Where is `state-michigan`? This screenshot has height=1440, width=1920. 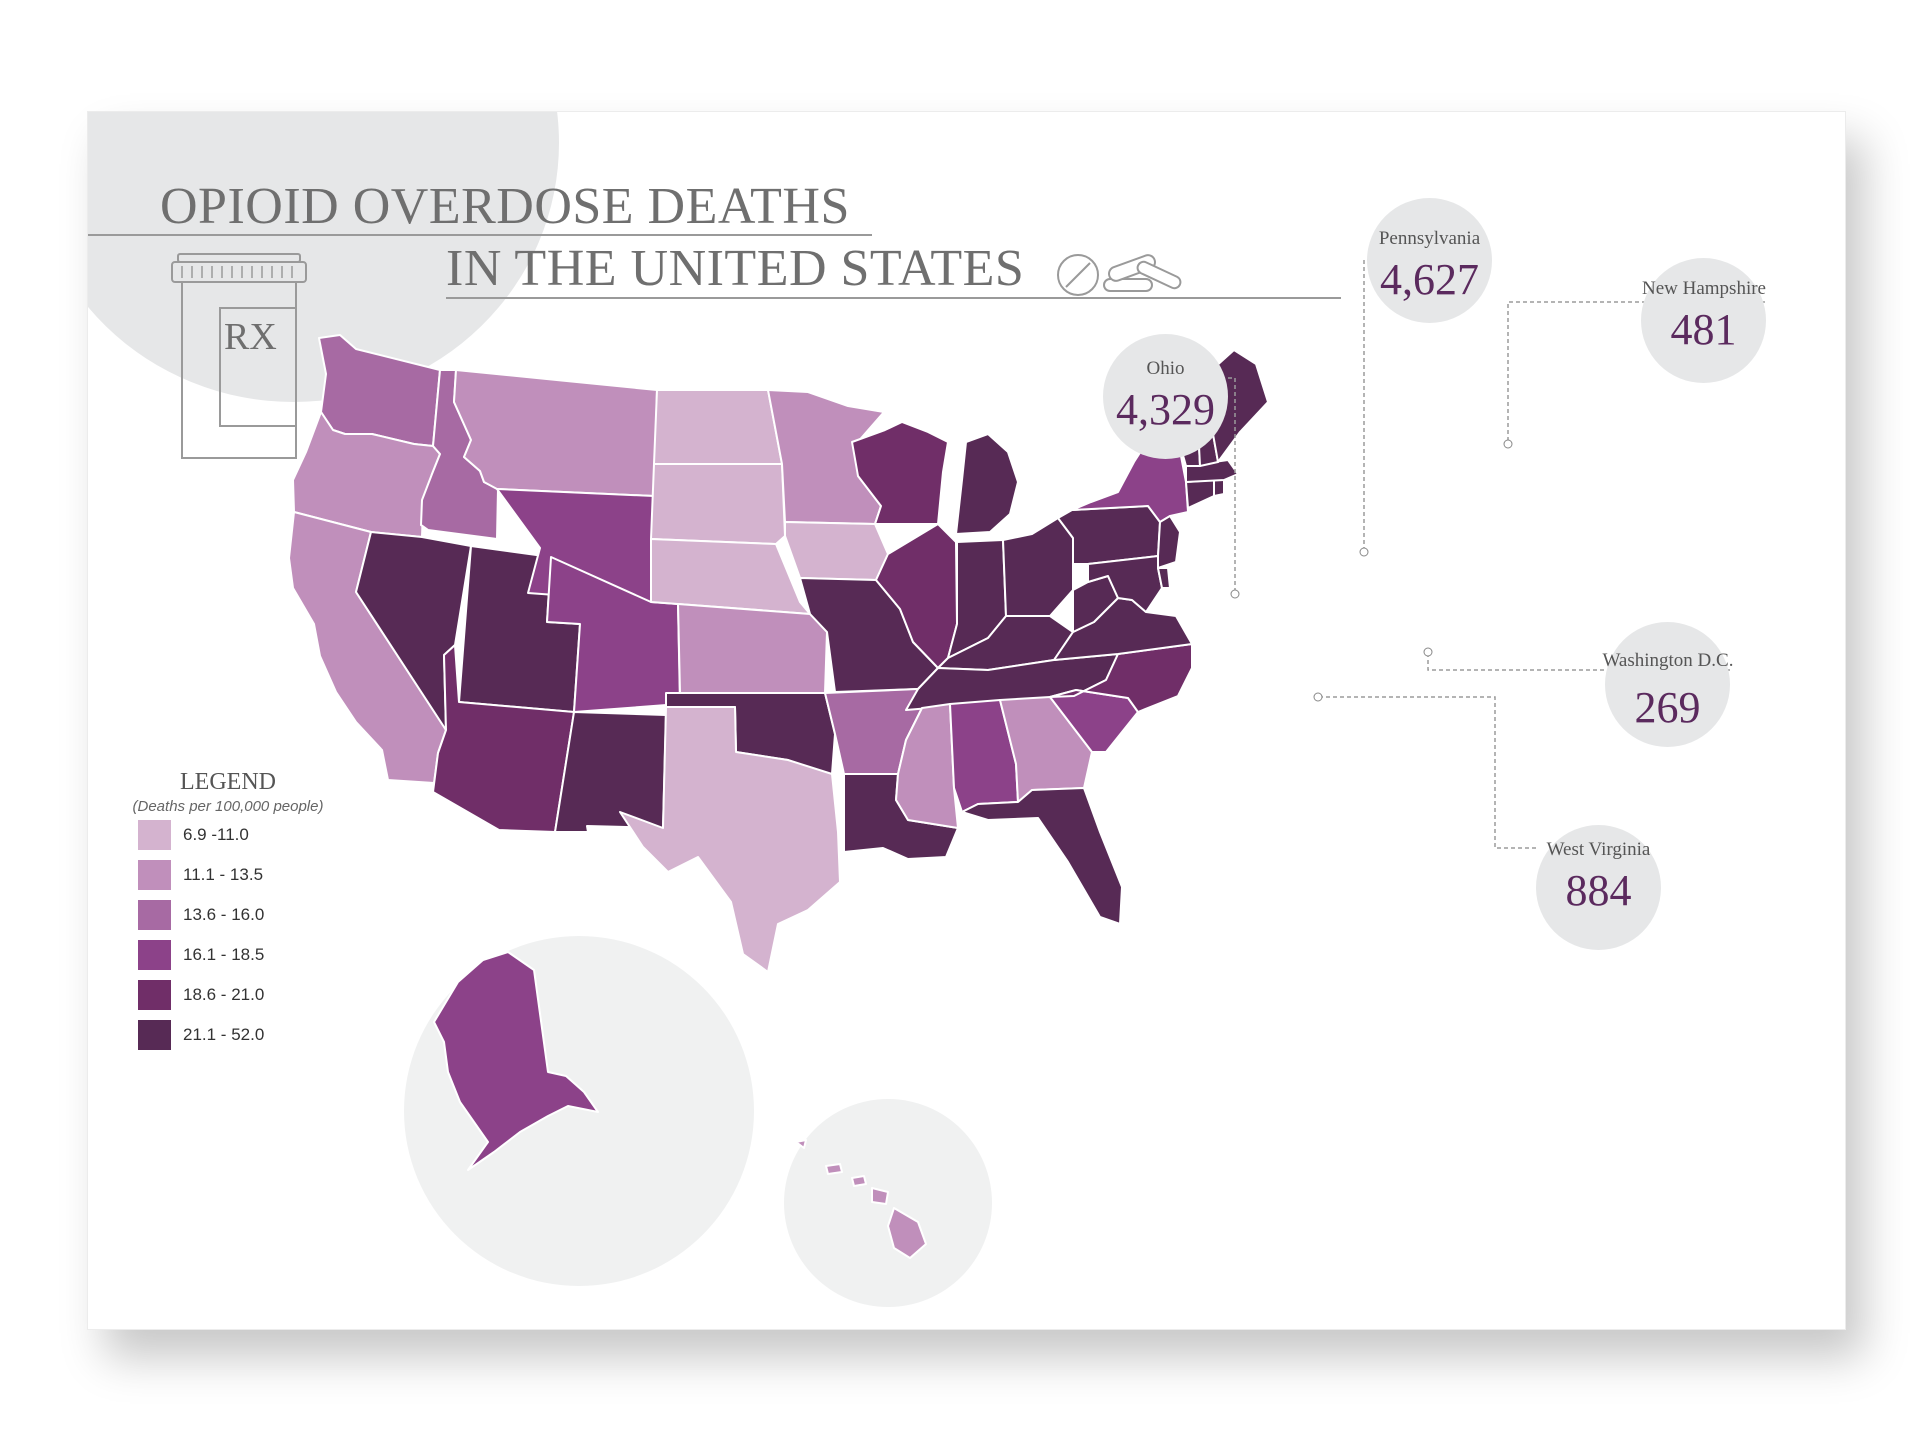 state-michigan is located at coordinates (987, 484).